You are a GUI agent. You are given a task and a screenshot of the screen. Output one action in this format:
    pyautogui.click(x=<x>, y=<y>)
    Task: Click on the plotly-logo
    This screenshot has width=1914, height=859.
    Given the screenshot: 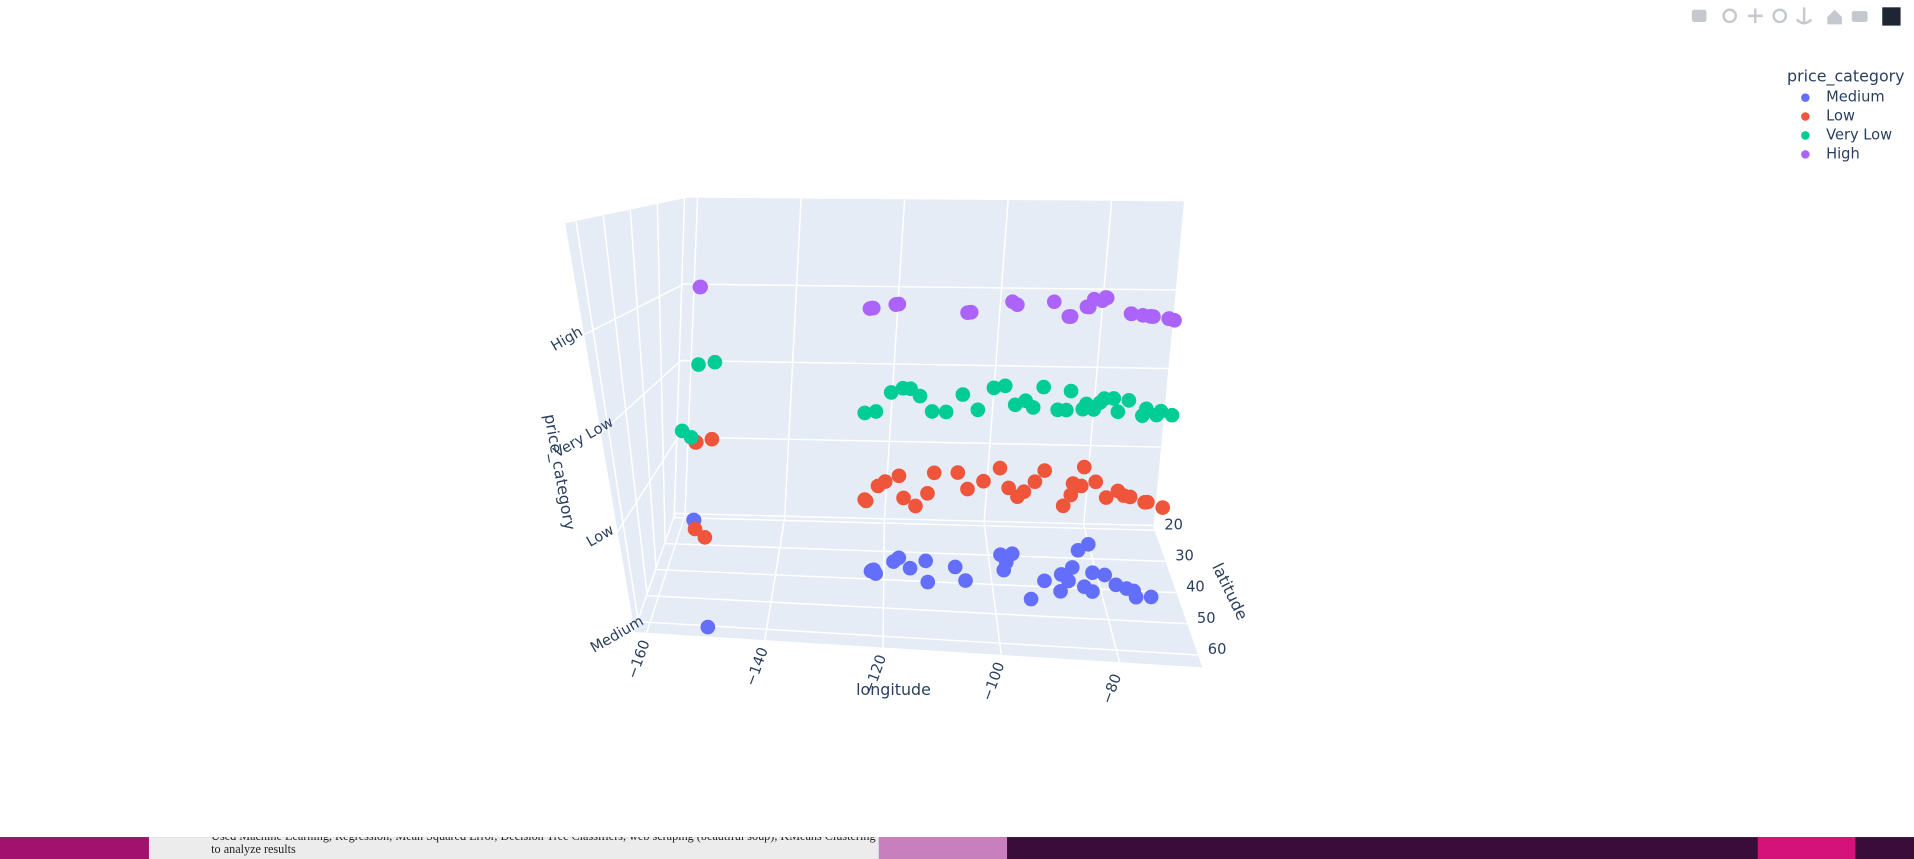 What is the action you would take?
    pyautogui.click(x=1891, y=16)
    